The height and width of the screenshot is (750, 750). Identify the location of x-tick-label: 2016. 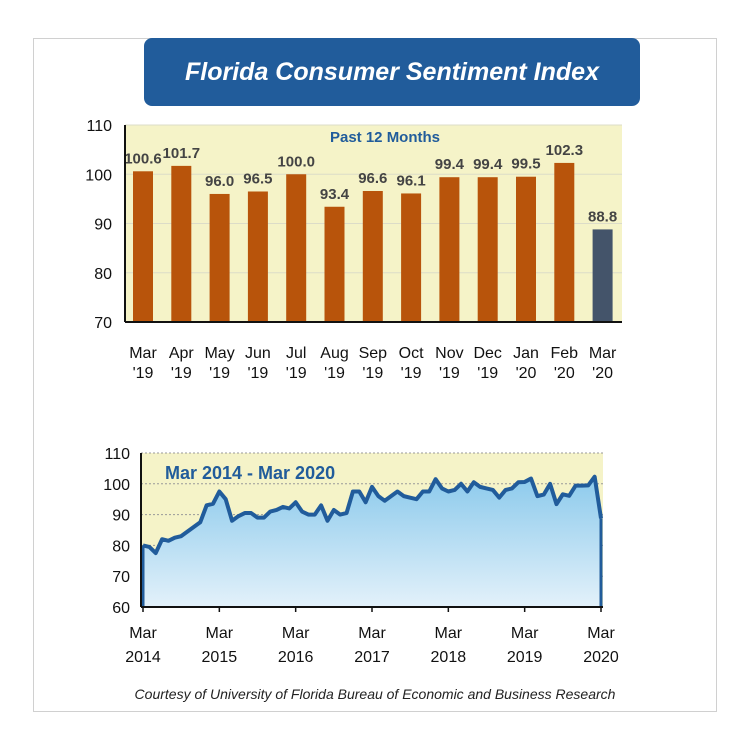
(296, 657).